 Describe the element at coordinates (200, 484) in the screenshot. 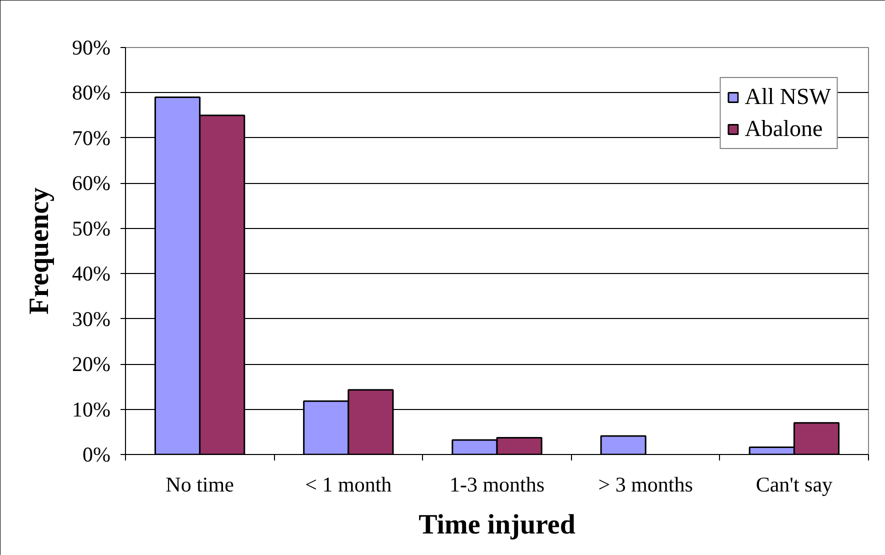

I see `x-tick-label: No time` at that location.